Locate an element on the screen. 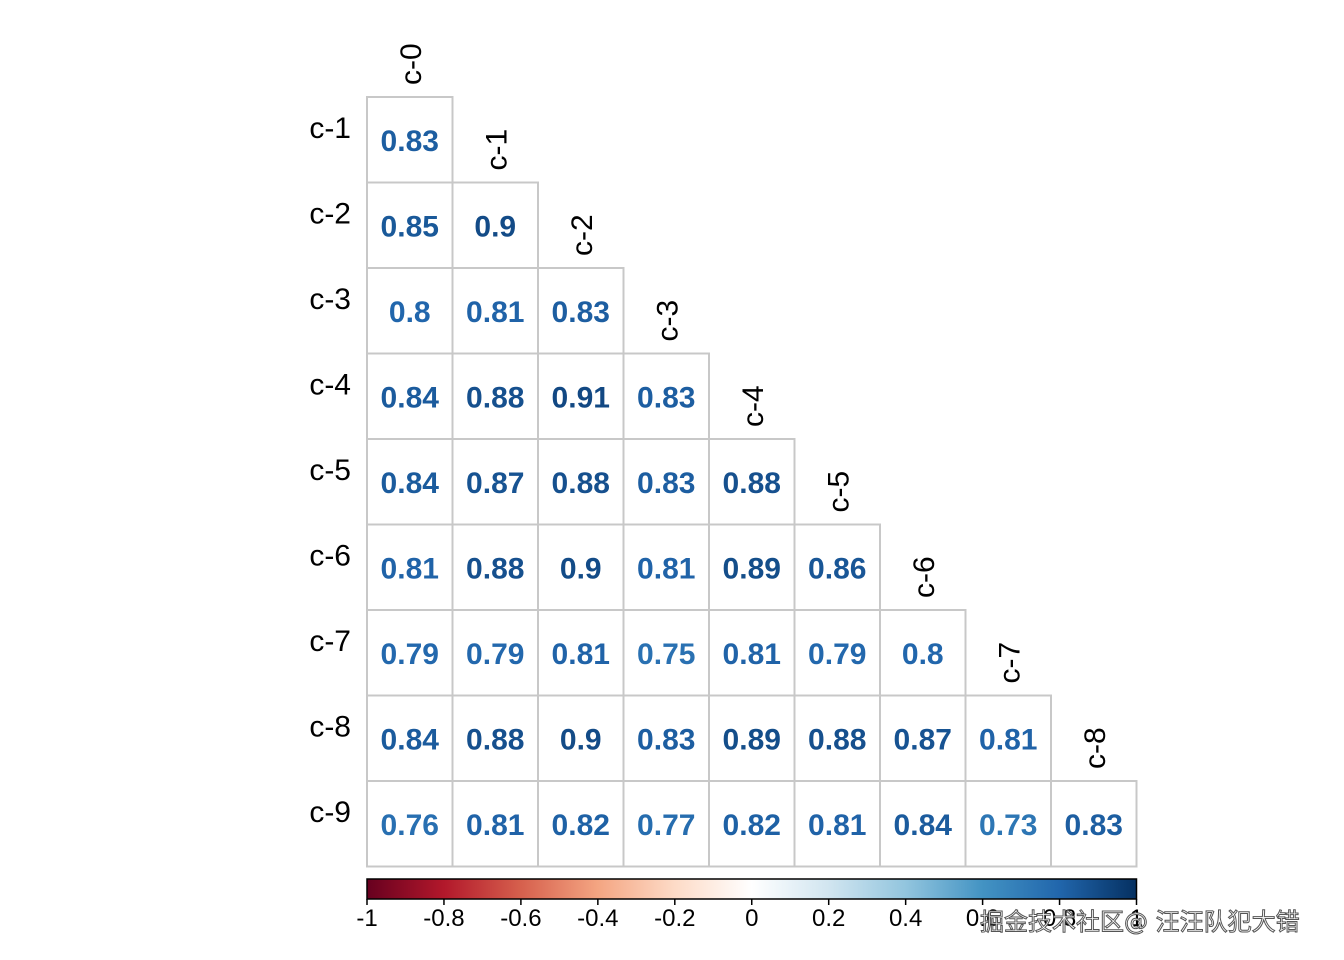 The image size is (1344, 960). column-label: c-5 is located at coordinates (838, 492).